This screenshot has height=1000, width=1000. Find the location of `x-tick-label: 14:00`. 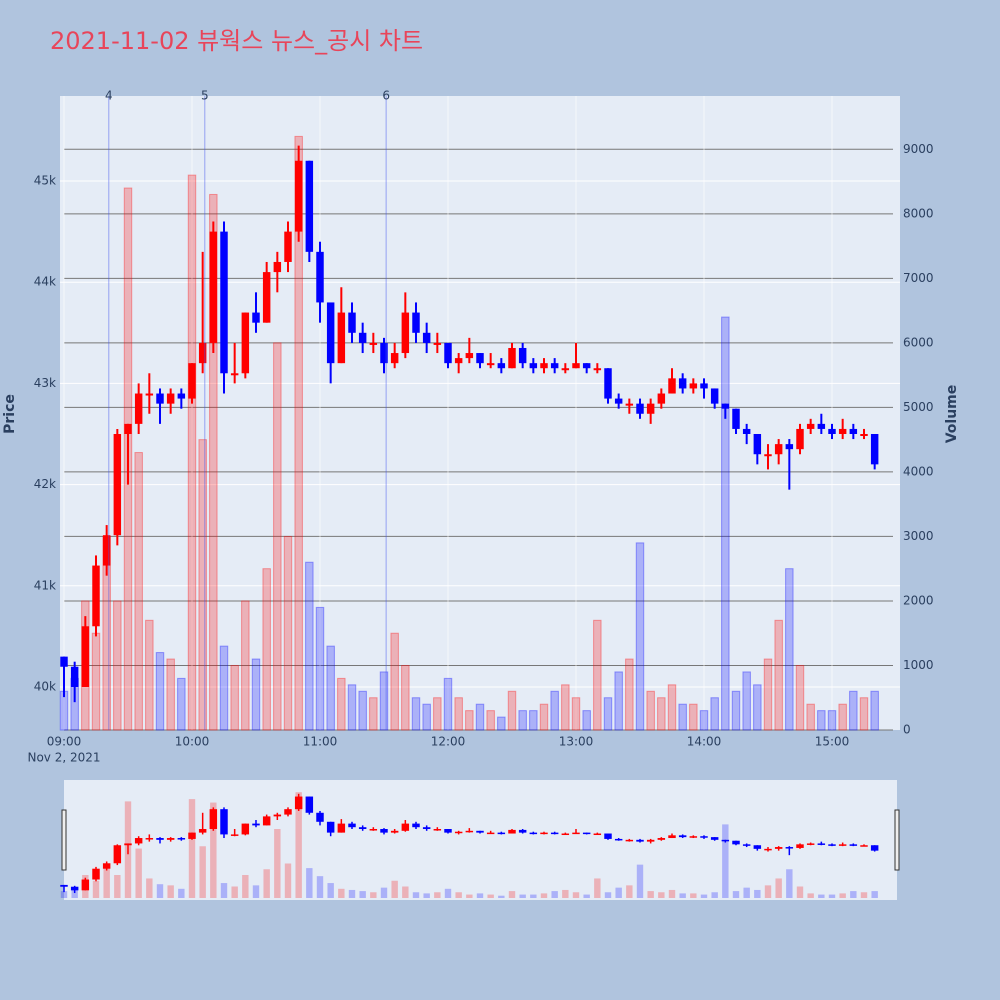

x-tick-label: 14:00 is located at coordinates (704, 742).